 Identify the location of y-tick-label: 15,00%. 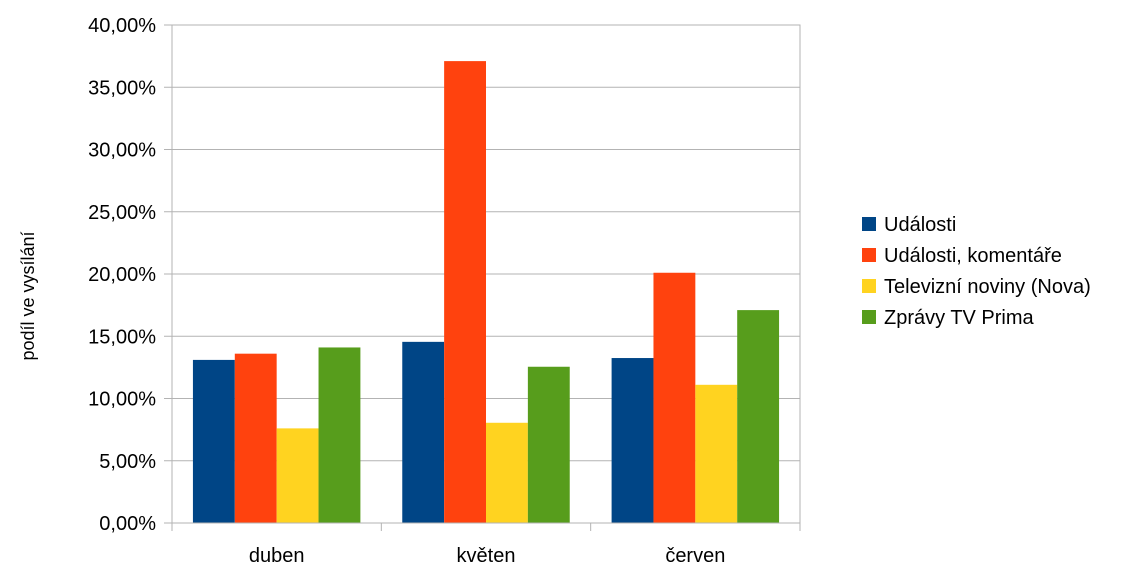
(122, 337).